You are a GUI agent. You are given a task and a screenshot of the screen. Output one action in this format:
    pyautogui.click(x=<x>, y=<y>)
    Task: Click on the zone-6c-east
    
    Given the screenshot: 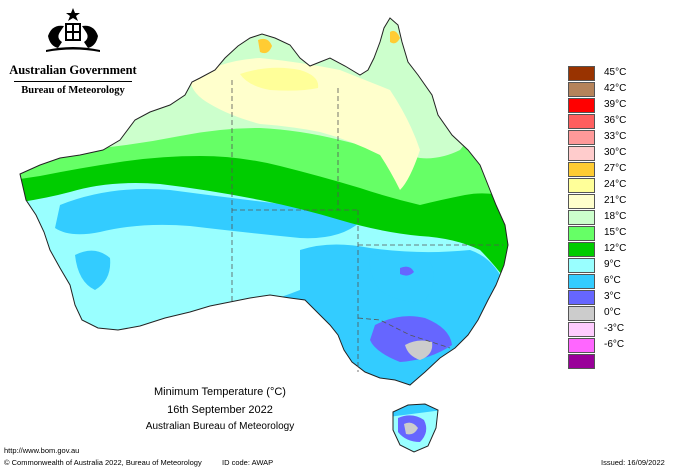 What is the action you would take?
    pyautogui.click(x=401, y=277)
    